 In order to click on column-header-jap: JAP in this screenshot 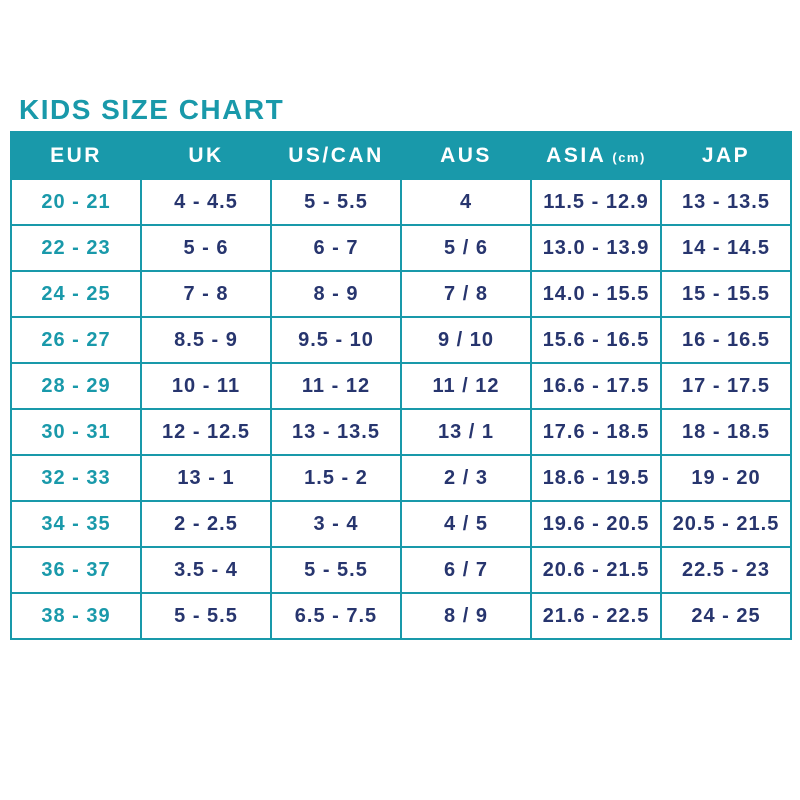, I will do `click(726, 155)`.